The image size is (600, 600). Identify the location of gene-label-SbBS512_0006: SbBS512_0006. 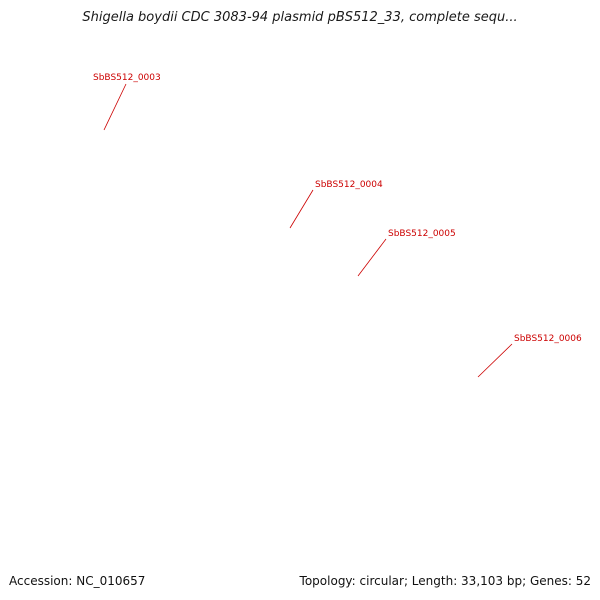
(548, 339).